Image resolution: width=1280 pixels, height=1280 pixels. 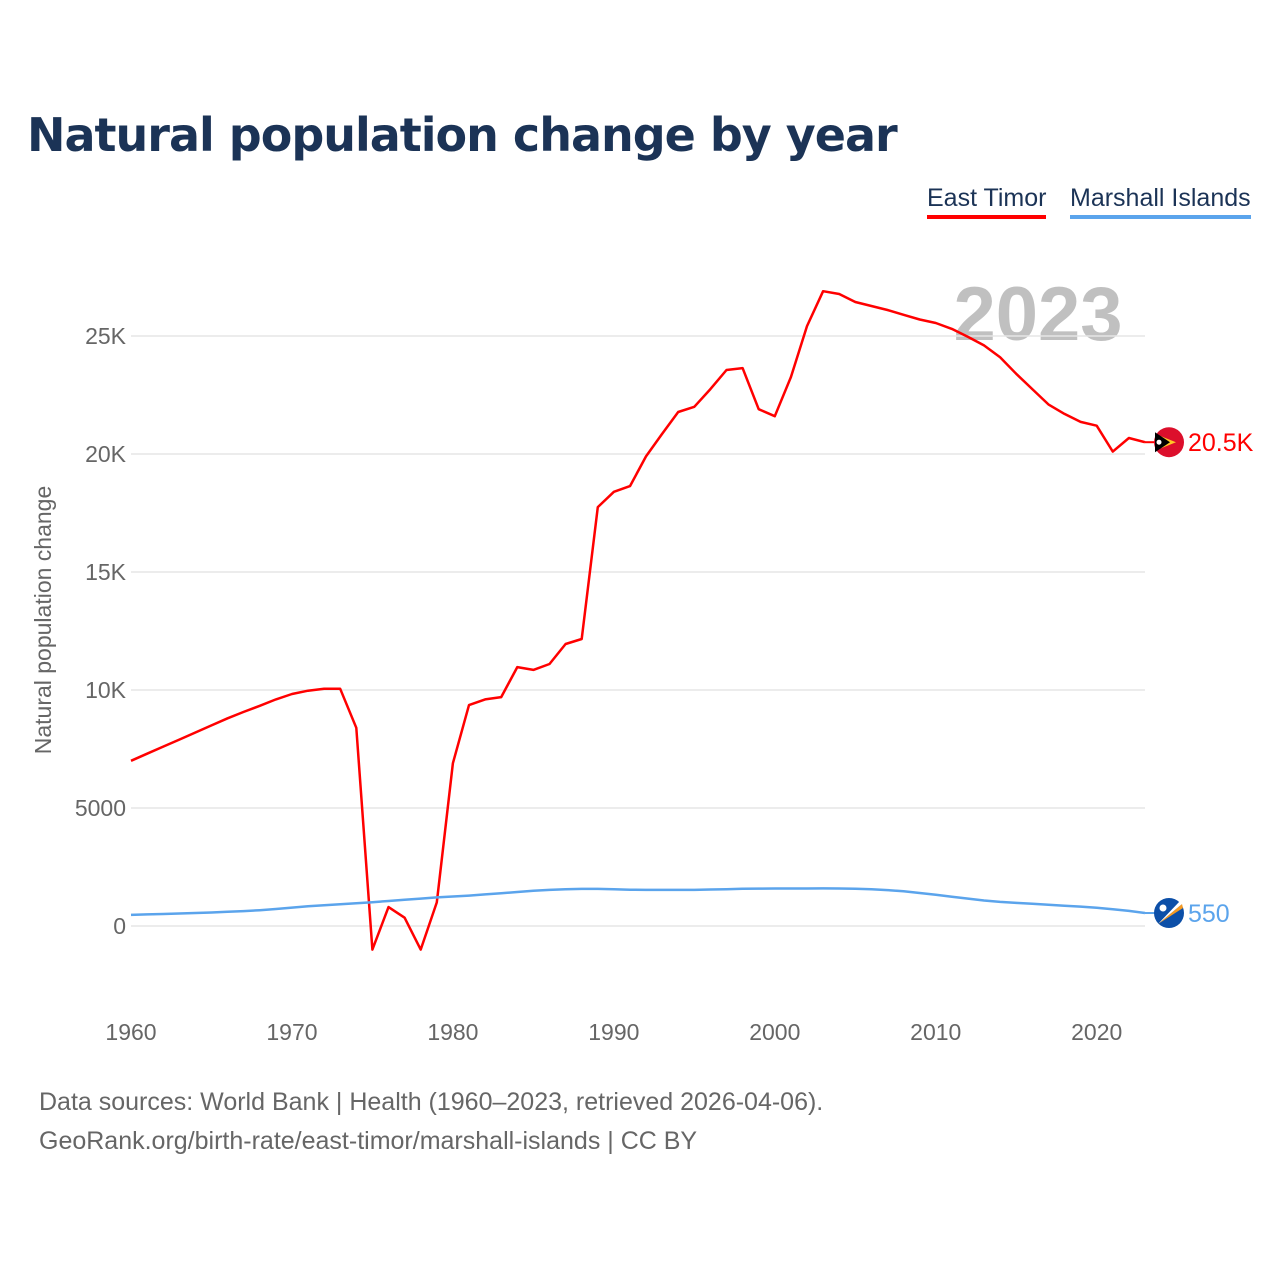 I want to click on legend-marshall-islands: Marshall Islands, so click(x=1160, y=201).